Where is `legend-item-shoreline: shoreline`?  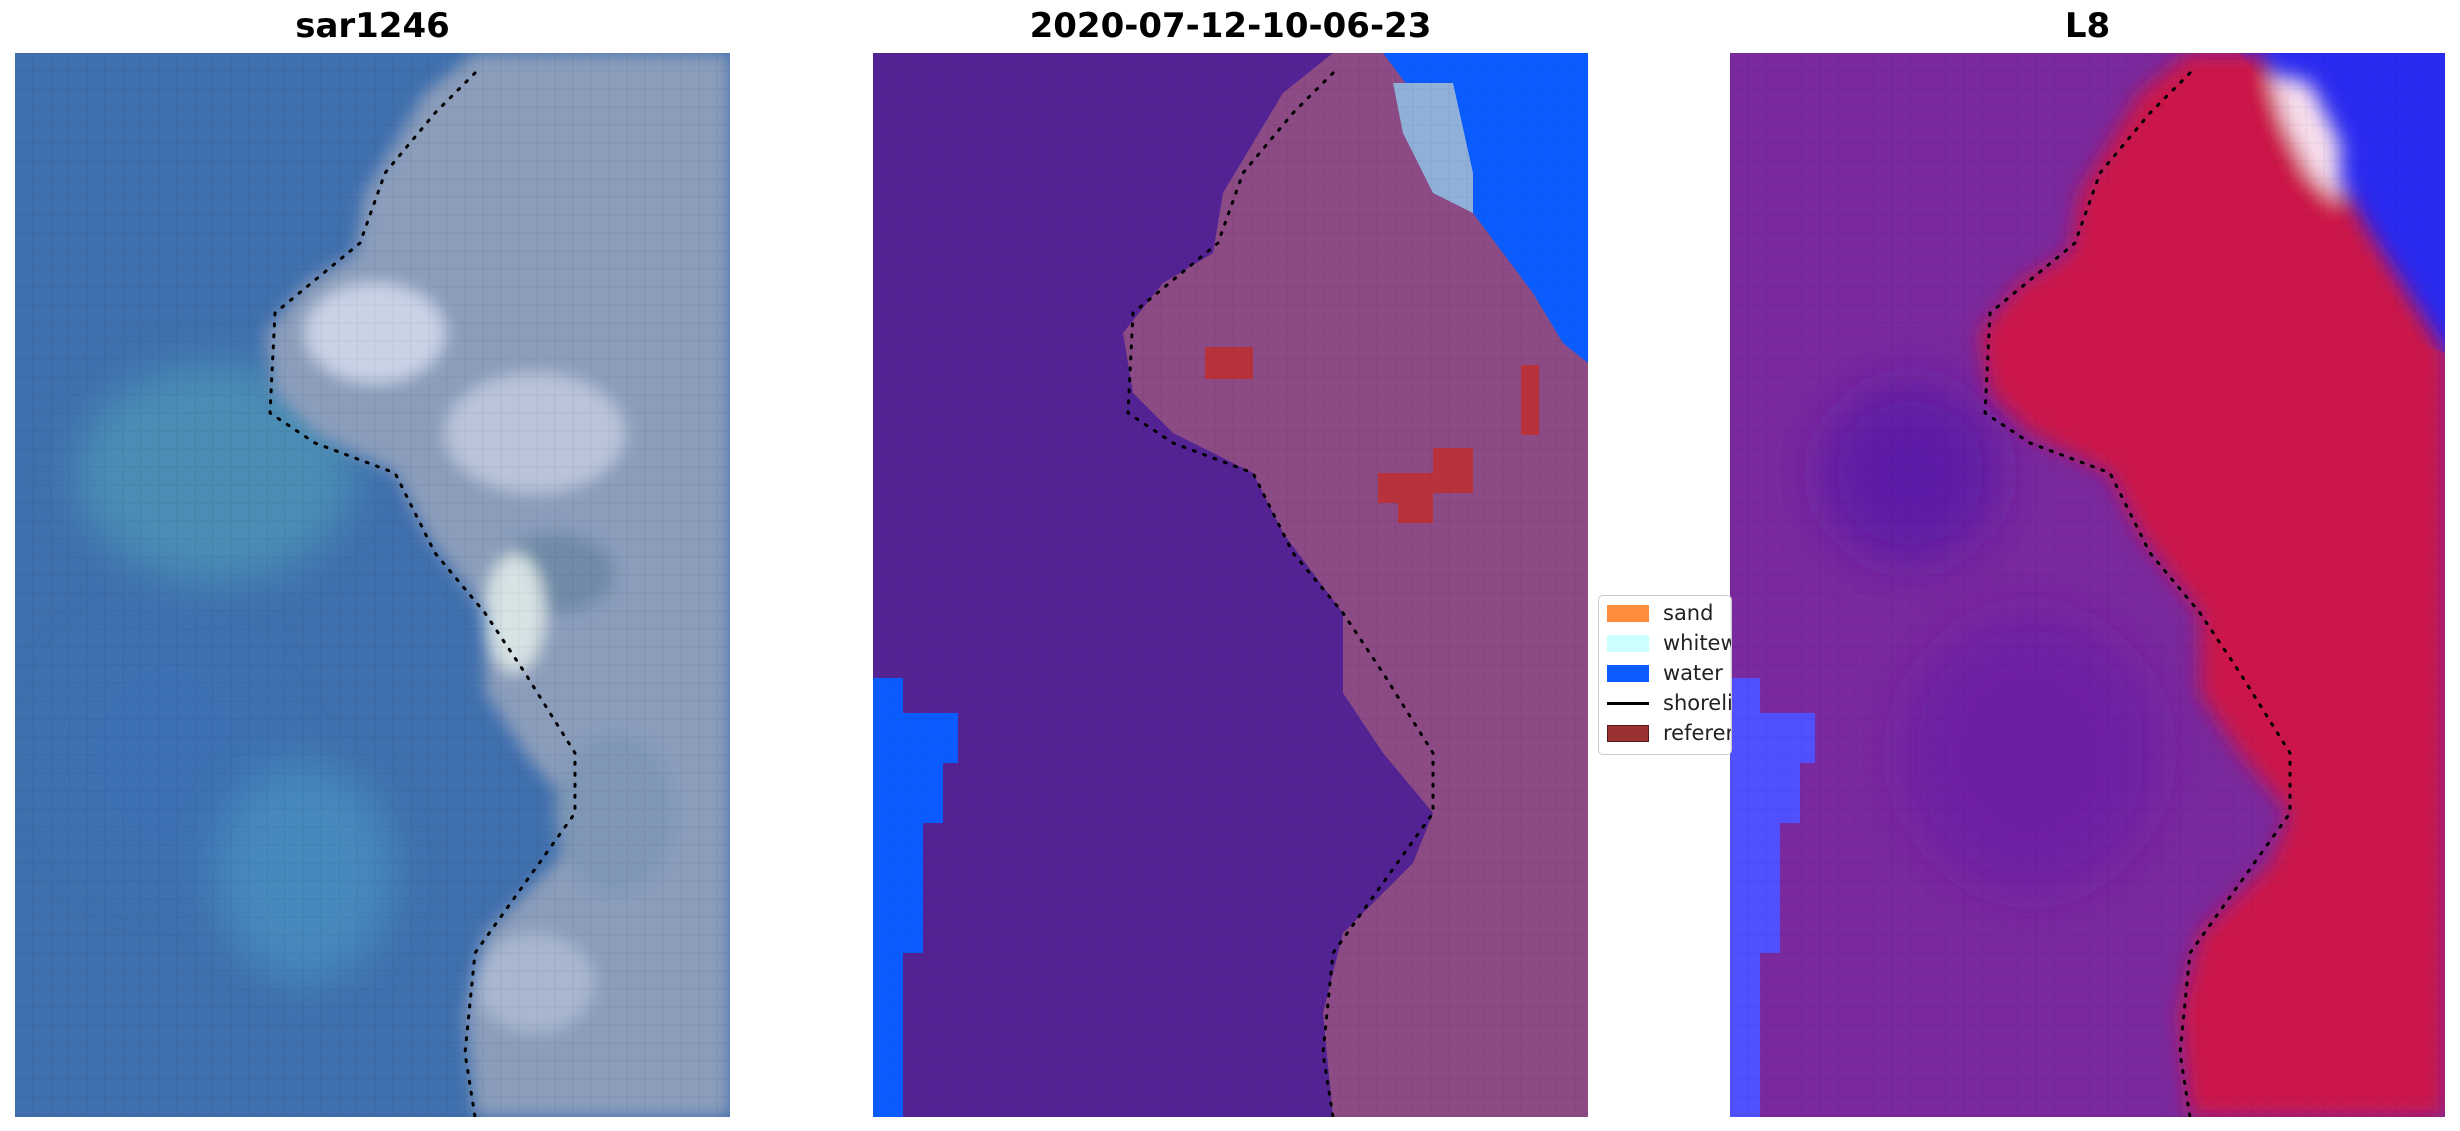 legend-item-shoreline: shoreline is located at coordinates (1669, 703).